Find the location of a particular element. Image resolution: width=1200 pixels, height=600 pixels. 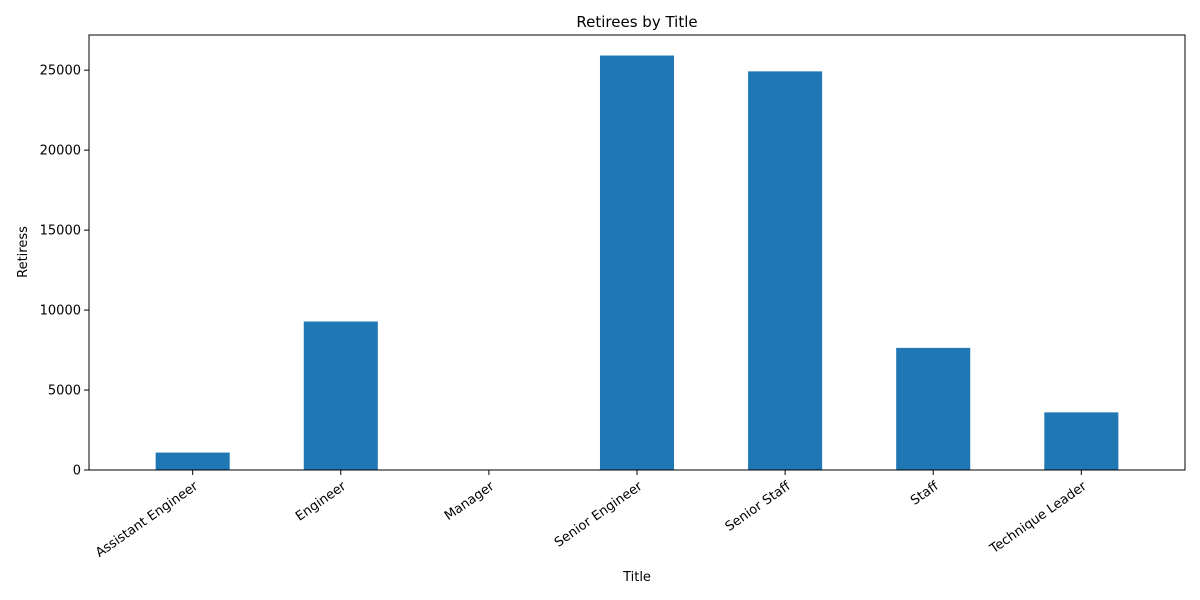

y-axis-ticks: 0 5000 10000 15000 20000 25000 is located at coordinates (64, 271).